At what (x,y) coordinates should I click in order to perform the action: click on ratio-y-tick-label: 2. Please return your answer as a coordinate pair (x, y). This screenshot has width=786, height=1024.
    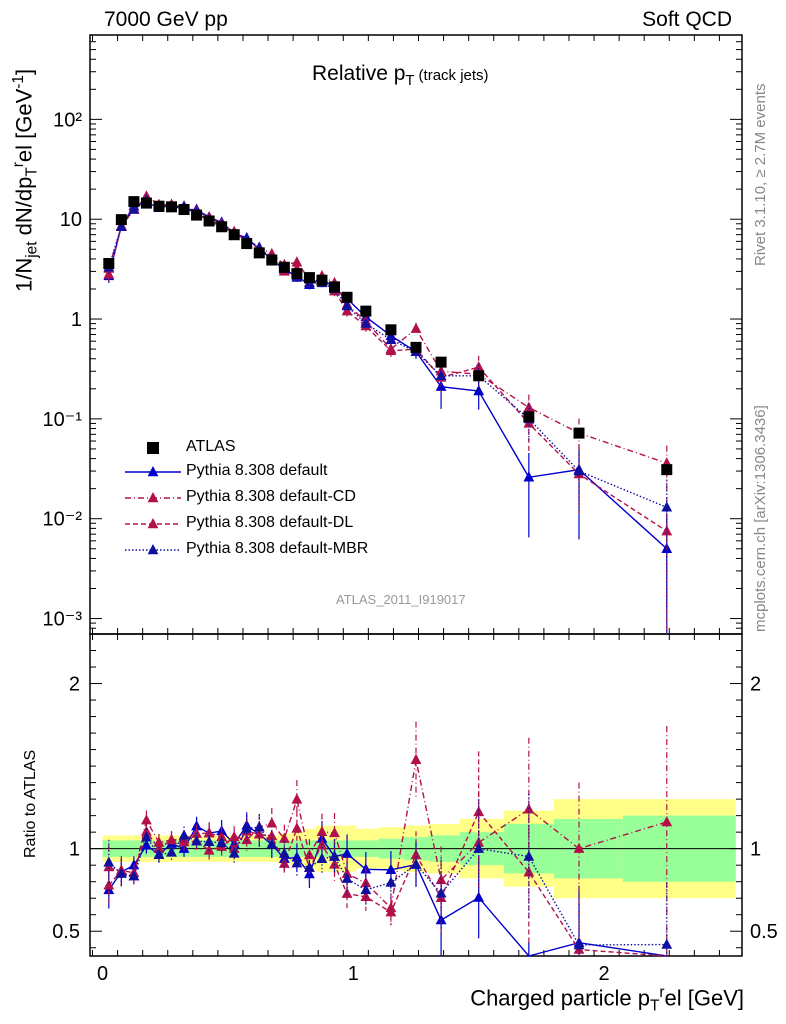
    Looking at the image, I should click on (74, 685).